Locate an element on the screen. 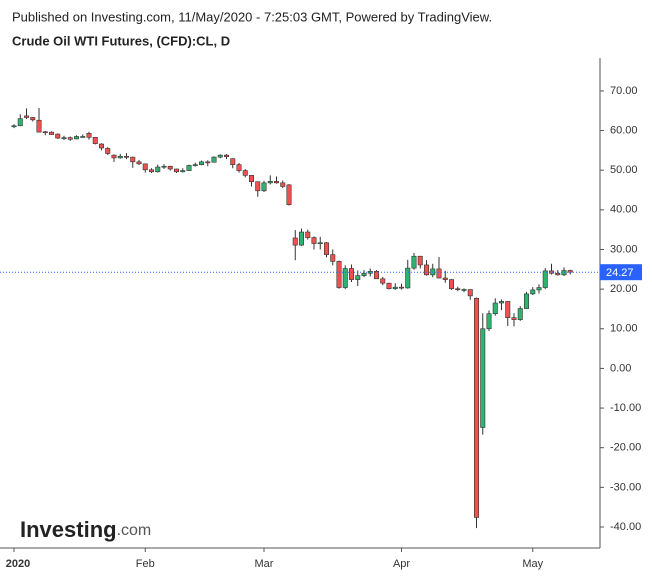 The width and height of the screenshot is (652, 583). logo: Investing.com is located at coordinates (85, 529).